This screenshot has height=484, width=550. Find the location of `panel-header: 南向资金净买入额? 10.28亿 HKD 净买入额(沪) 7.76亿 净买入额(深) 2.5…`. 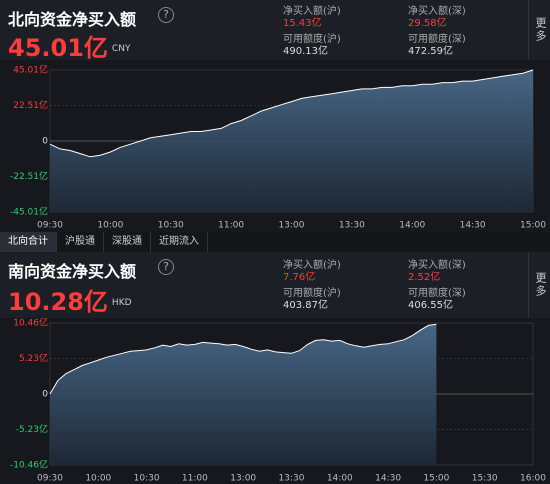

panel-header: 南向资金净买入额? 10.28亿 HKD 净买入额(沪) 7.76亿 净买入额(深) 2.5… is located at coordinates (275, 285).